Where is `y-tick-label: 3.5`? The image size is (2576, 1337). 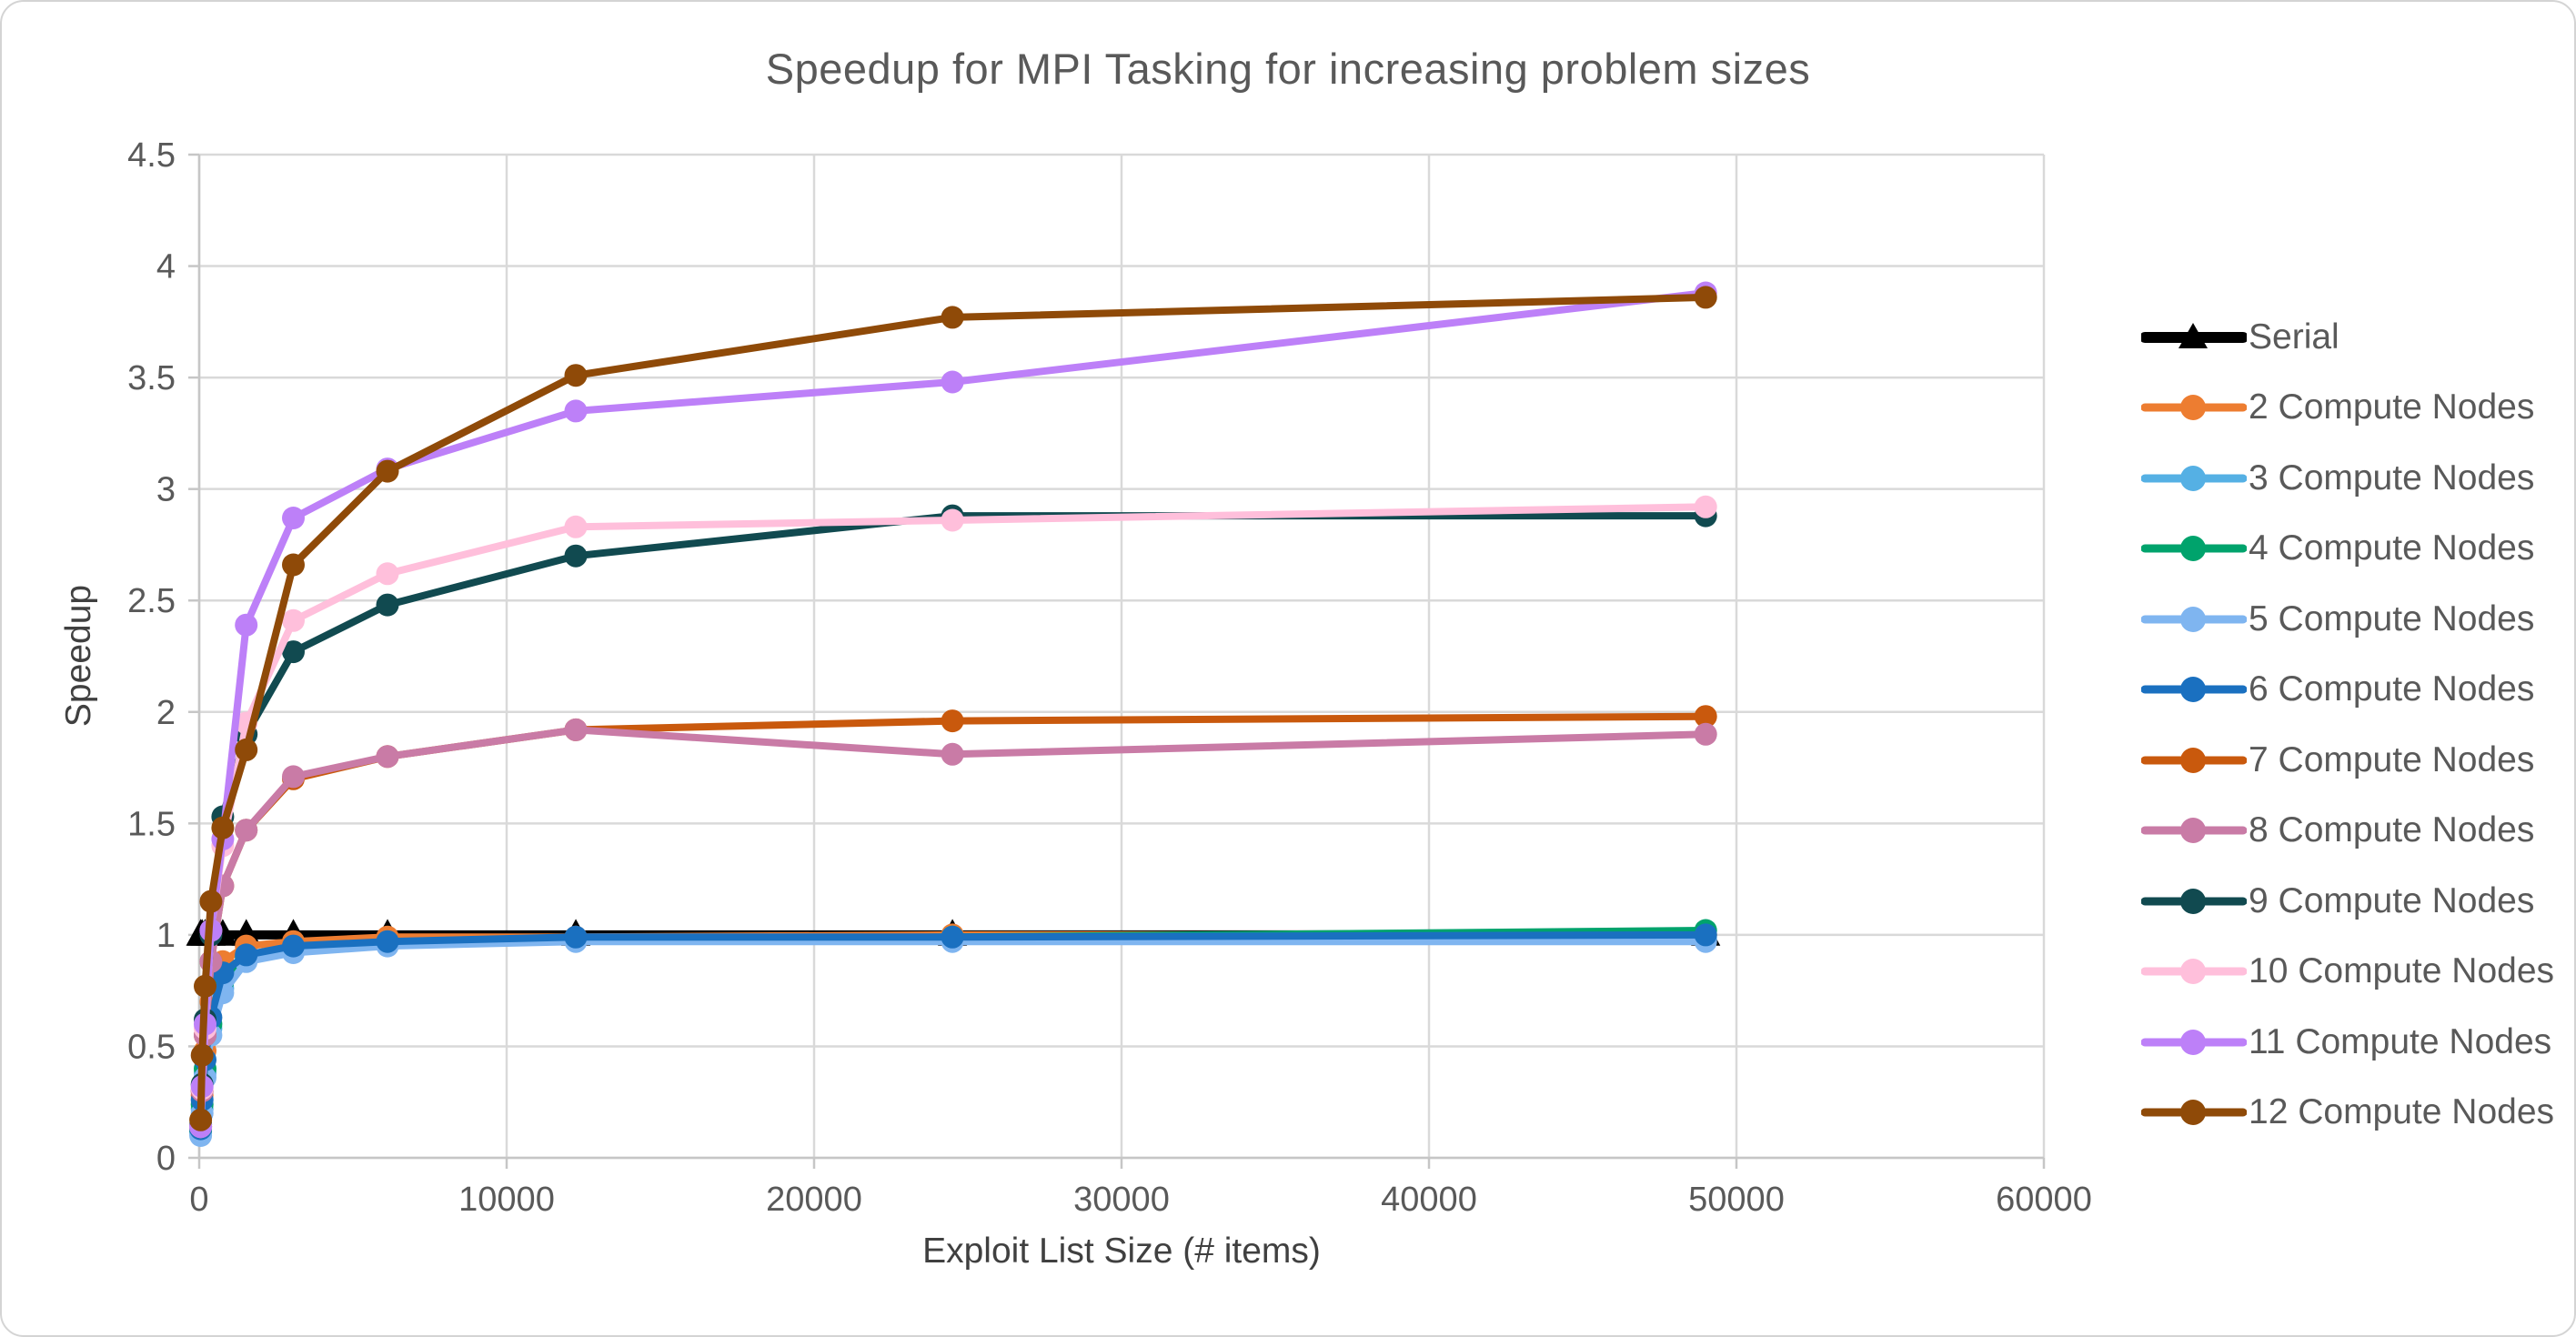 y-tick-label: 3.5 is located at coordinates (151, 378).